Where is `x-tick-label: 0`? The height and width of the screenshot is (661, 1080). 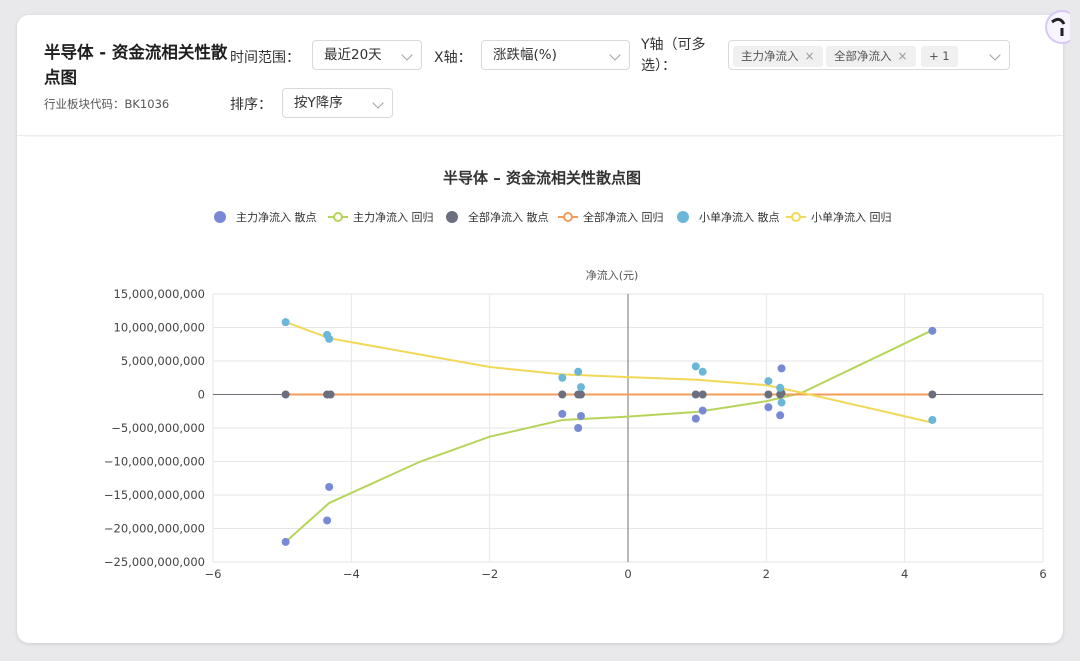 x-tick-label: 0 is located at coordinates (627, 574).